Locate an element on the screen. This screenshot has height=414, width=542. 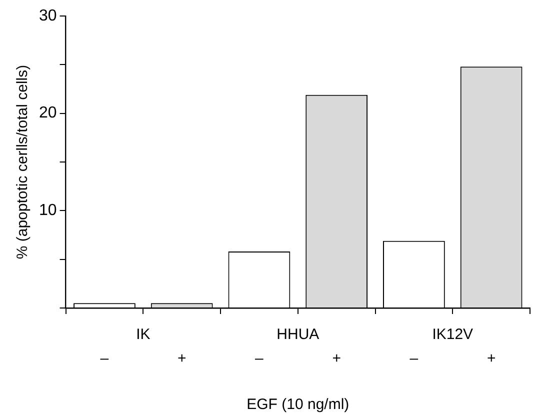
y-tick-label: 10 is located at coordinates (48, 211).